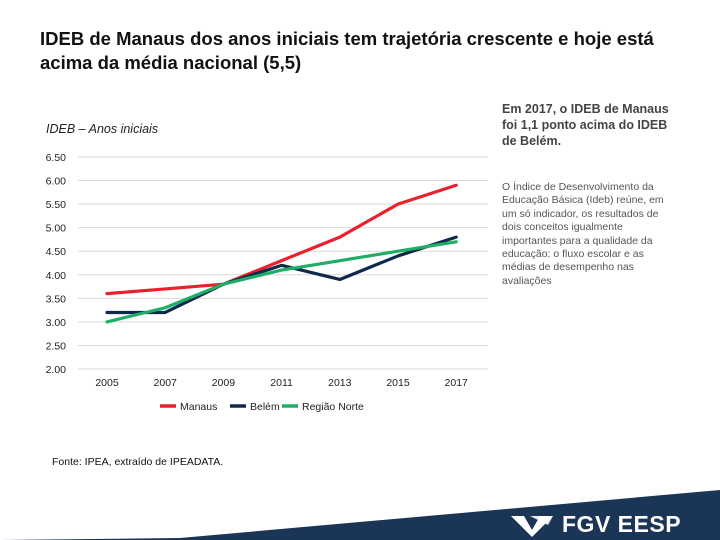 The width and height of the screenshot is (720, 540). I want to click on x-tick-label: 2017, so click(457, 383).